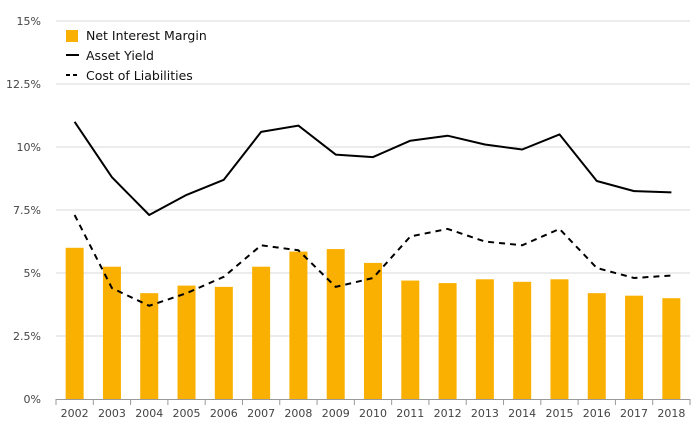  What do you see at coordinates (187, 413) in the screenshot?
I see `x-tick-label: 2005` at bounding box center [187, 413].